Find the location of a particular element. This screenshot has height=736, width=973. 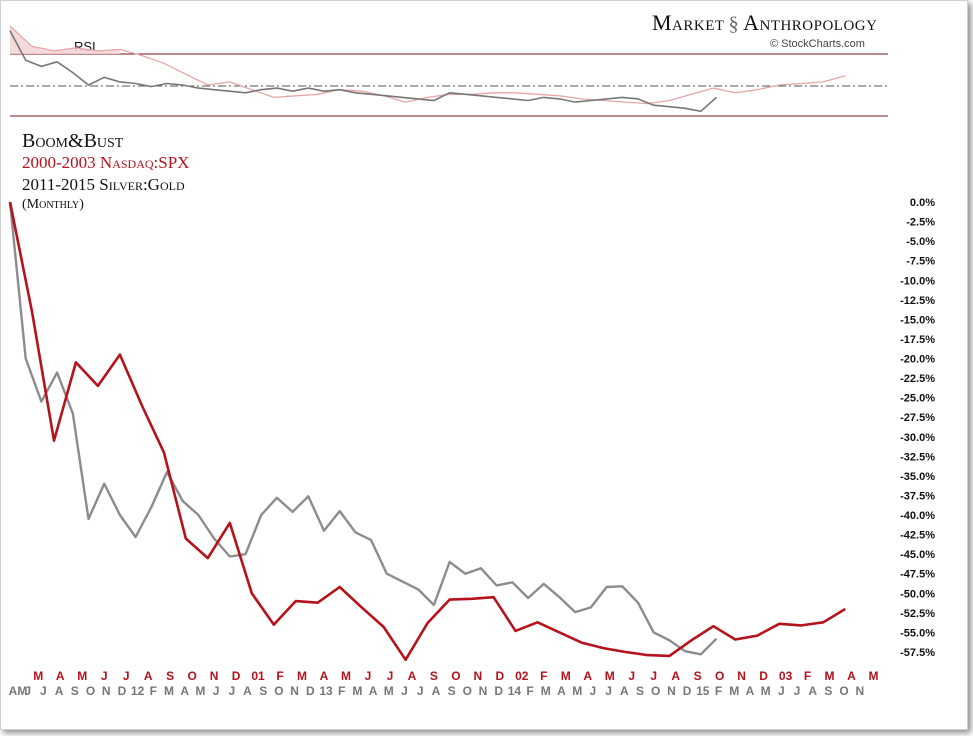

y-tick-label: -27.5% is located at coordinates (917, 418).